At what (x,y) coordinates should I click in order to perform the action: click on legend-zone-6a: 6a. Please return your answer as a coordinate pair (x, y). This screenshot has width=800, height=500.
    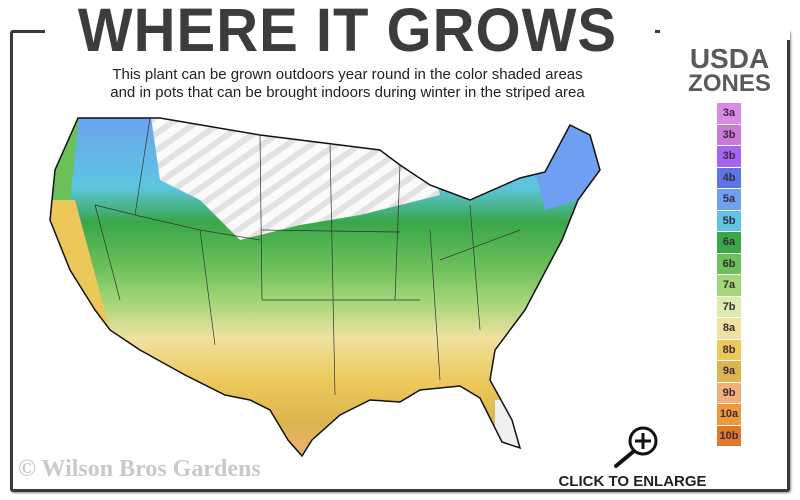
    Looking at the image, I should click on (729, 242).